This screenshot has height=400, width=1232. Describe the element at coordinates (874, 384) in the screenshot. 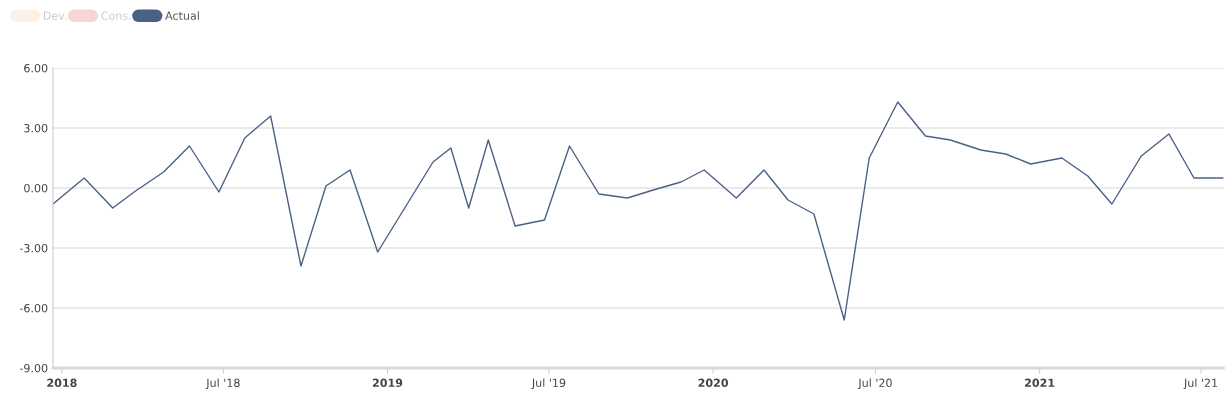

I see `x-tick-label: Jul '20` at that location.